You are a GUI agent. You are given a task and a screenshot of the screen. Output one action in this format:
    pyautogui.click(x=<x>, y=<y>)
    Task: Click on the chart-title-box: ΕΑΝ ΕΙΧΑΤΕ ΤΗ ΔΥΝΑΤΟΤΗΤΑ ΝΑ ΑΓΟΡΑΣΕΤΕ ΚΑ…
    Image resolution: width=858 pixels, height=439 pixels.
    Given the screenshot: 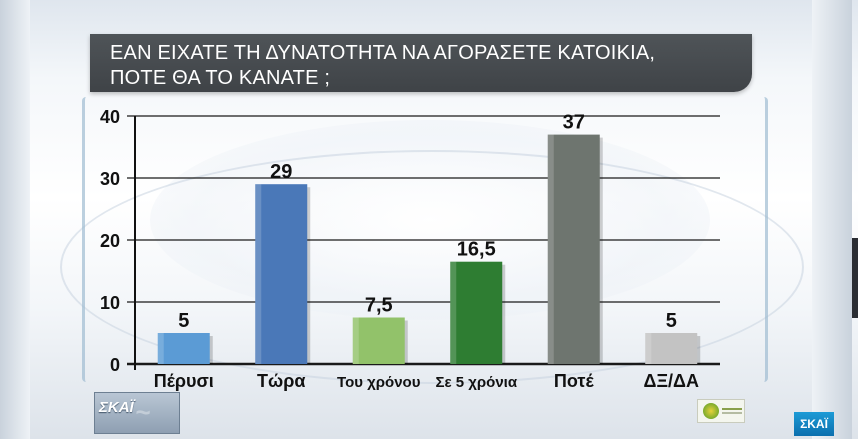 What is the action you would take?
    pyautogui.click(x=421, y=63)
    